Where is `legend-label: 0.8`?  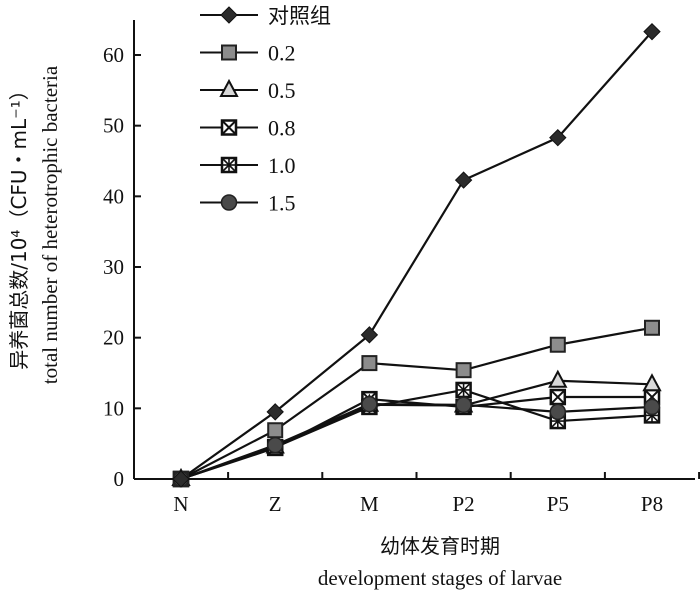 legend-label: 0.8 is located at coordinates (282, 128).